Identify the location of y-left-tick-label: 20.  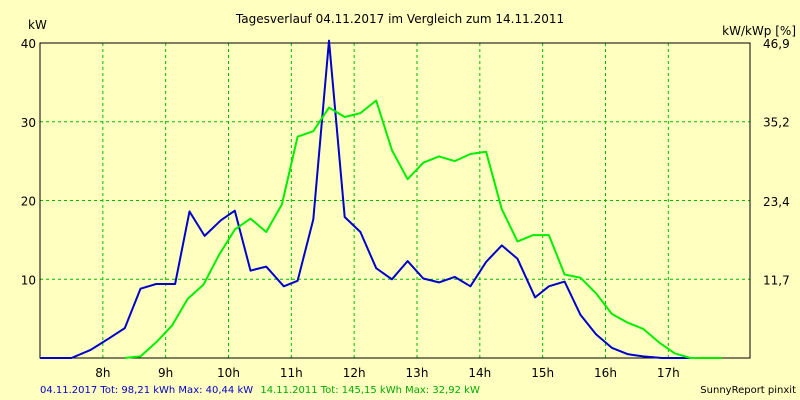
(28, 202).